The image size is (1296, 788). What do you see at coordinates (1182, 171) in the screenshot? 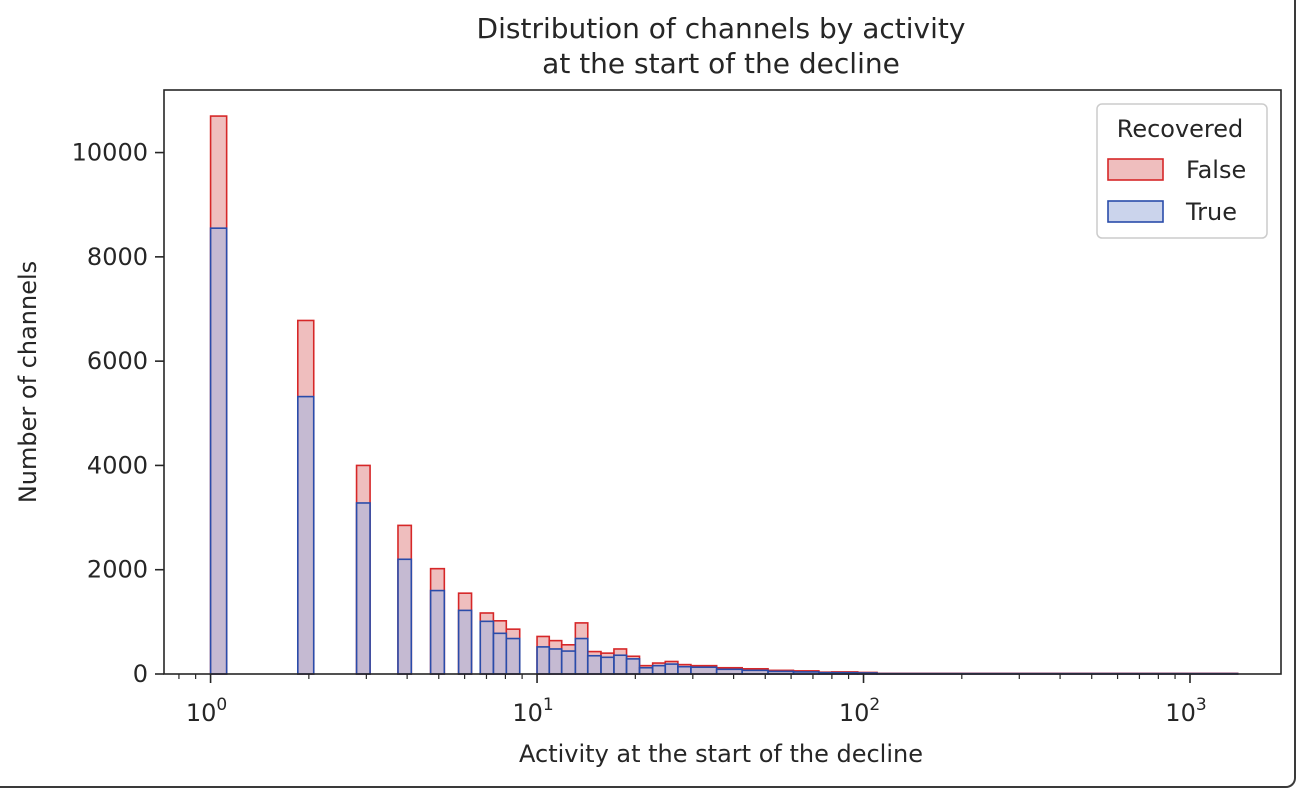
I see `legend: Recovered False True` at bounding box center [1182, 171].